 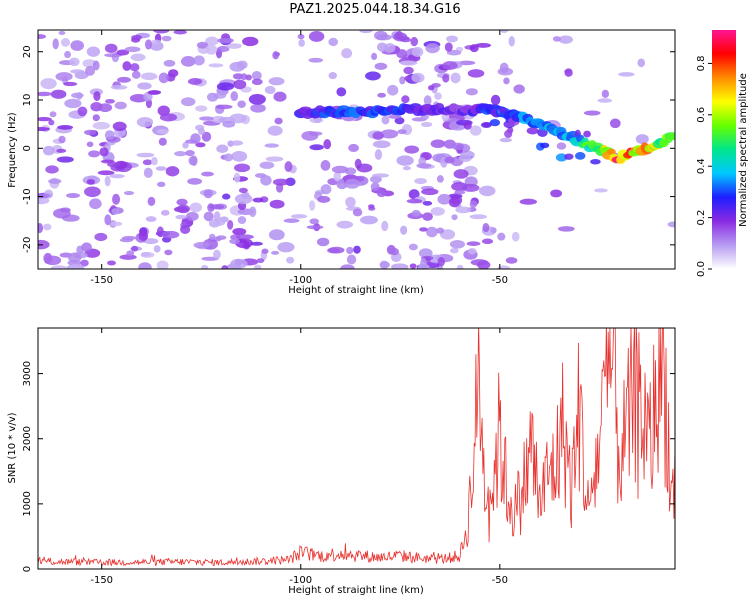 I want to click on snr-y-tick-label: 3000, so click(x=27, y=373).